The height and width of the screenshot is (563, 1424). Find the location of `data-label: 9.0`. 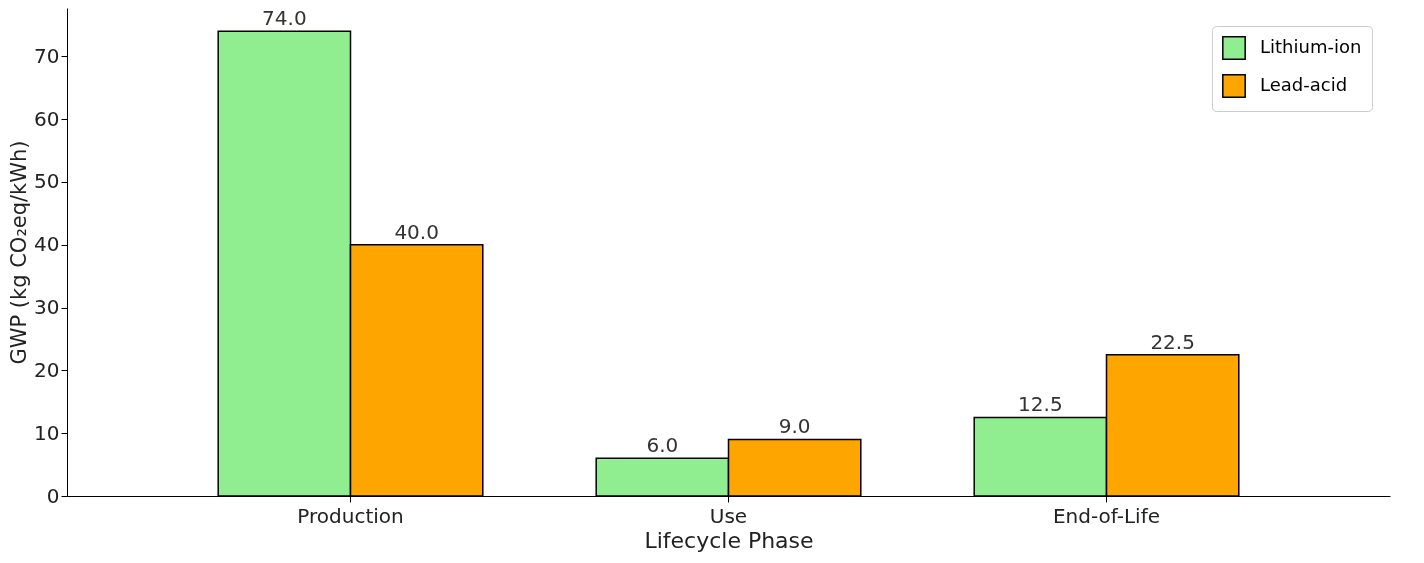

data-label: 9.0 is located at coordinates (794, 426).